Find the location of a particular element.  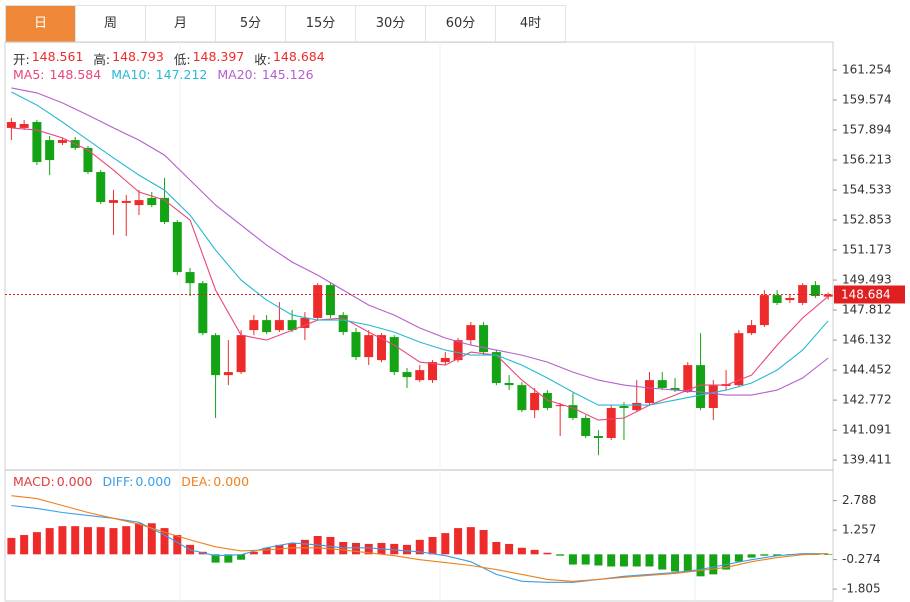

price-tag is located at coordinates (869, 294).